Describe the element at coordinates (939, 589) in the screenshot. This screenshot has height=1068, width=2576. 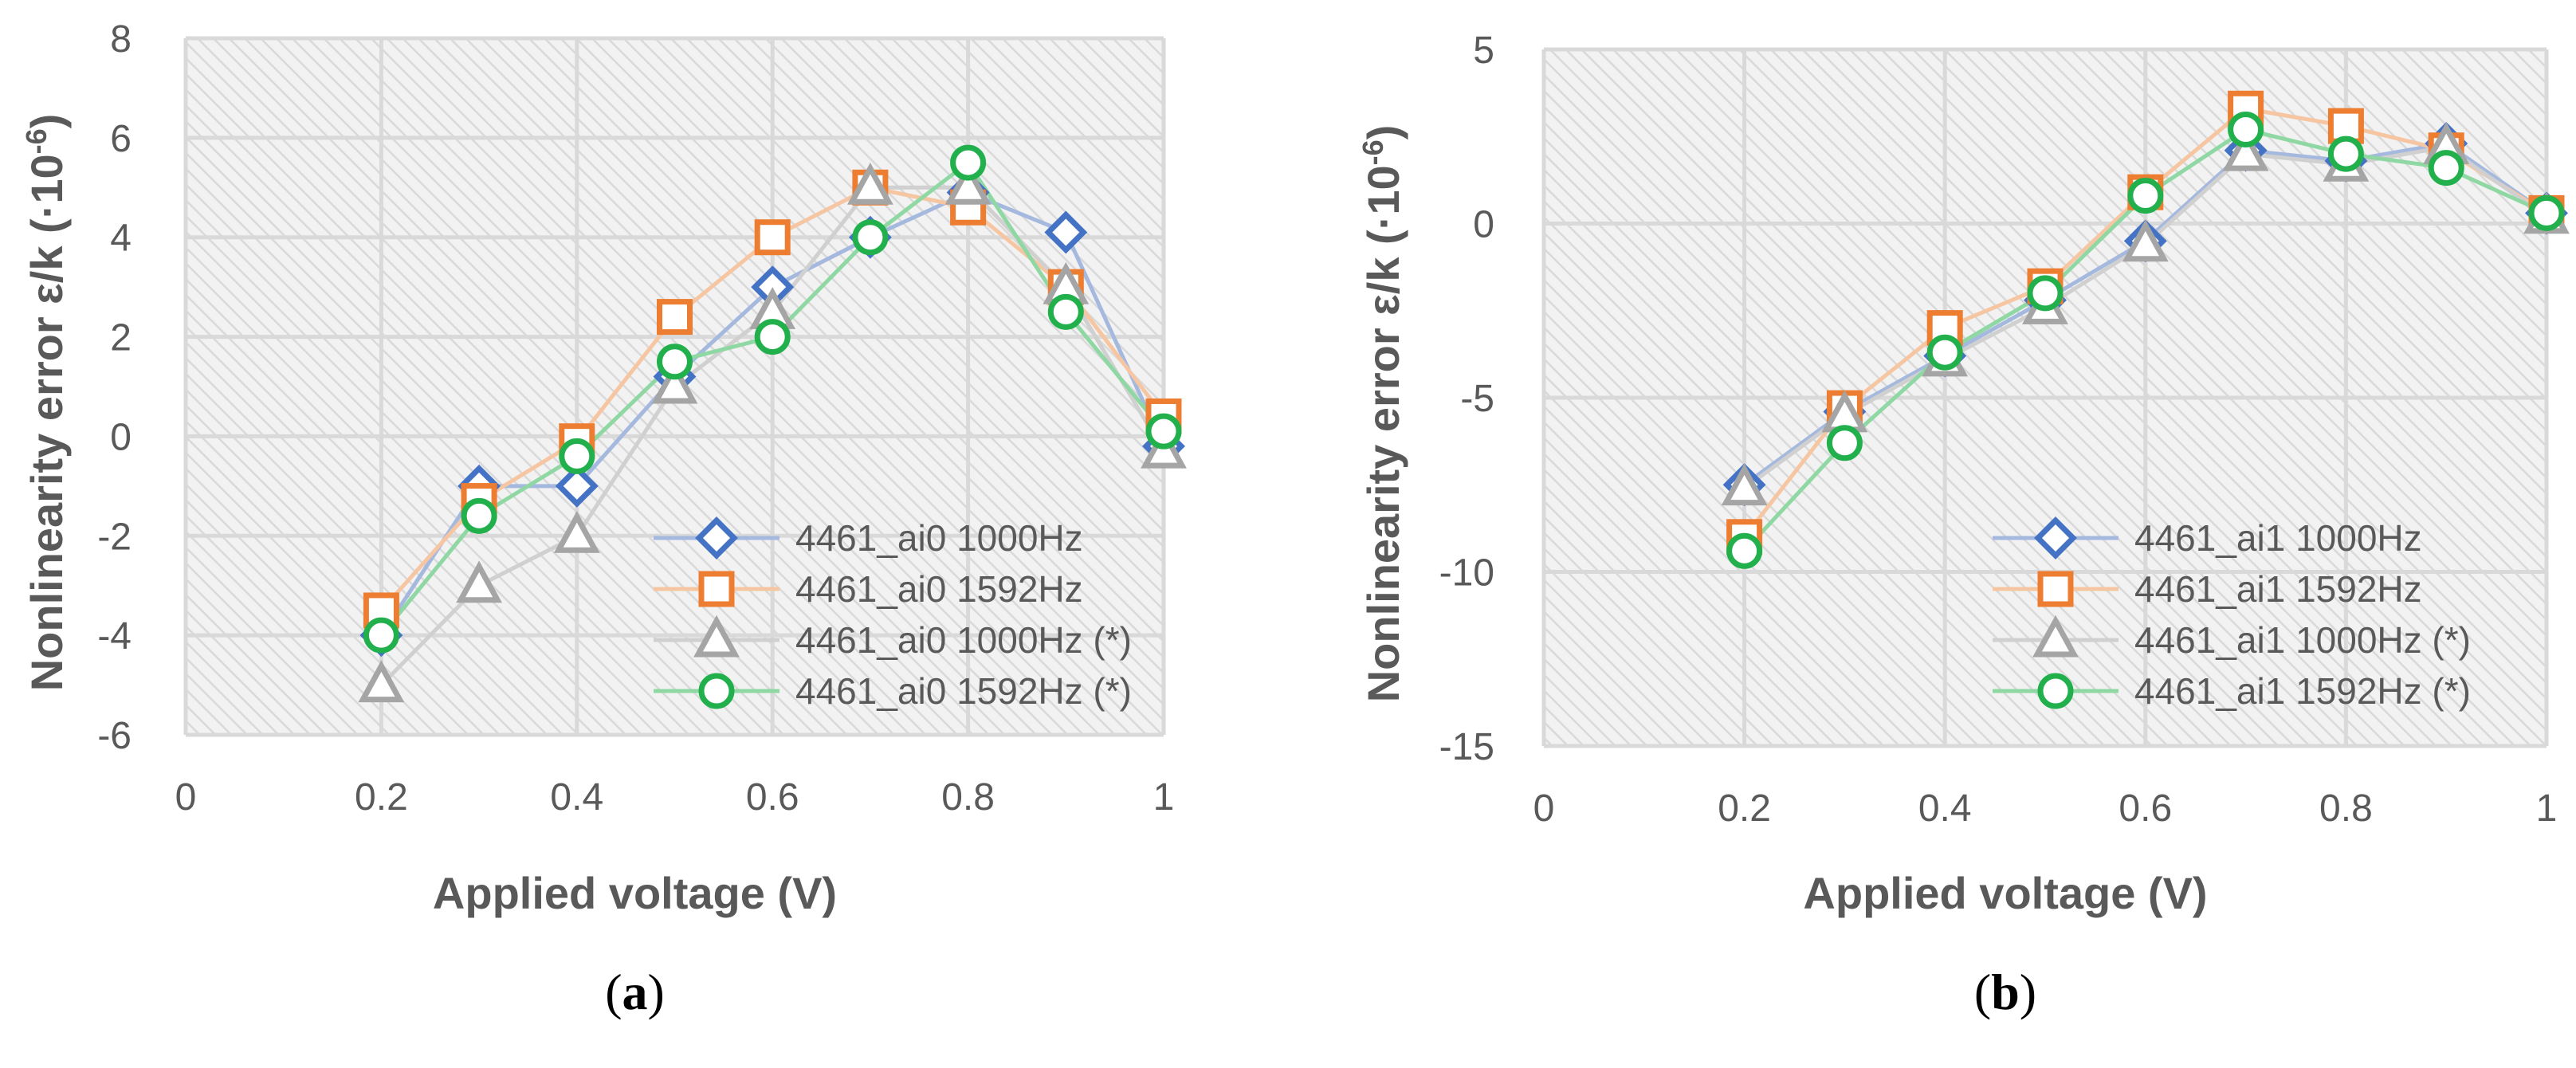
I see `legend-label: 4461_ai0 1592Hz` at that location.